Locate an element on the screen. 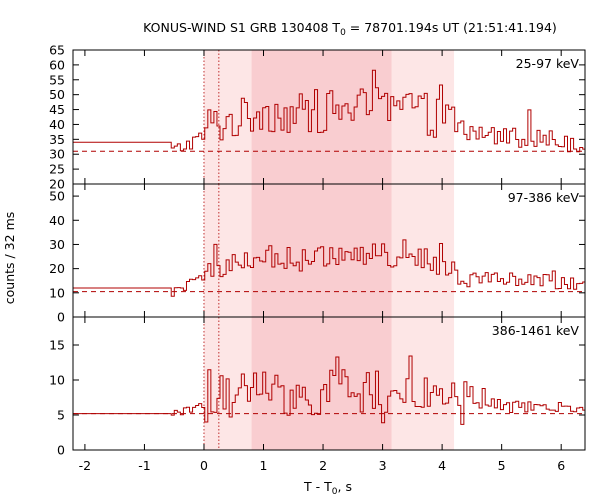 The height and width of the screenshot is (500, 600). x-tick-label: 3 is located at coordinates (383, 465).